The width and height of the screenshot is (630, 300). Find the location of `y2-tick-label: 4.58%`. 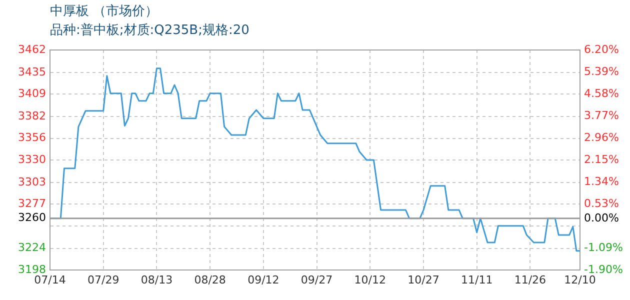

y2-tick-label: 4.58% is located at coordinates (601, 93).